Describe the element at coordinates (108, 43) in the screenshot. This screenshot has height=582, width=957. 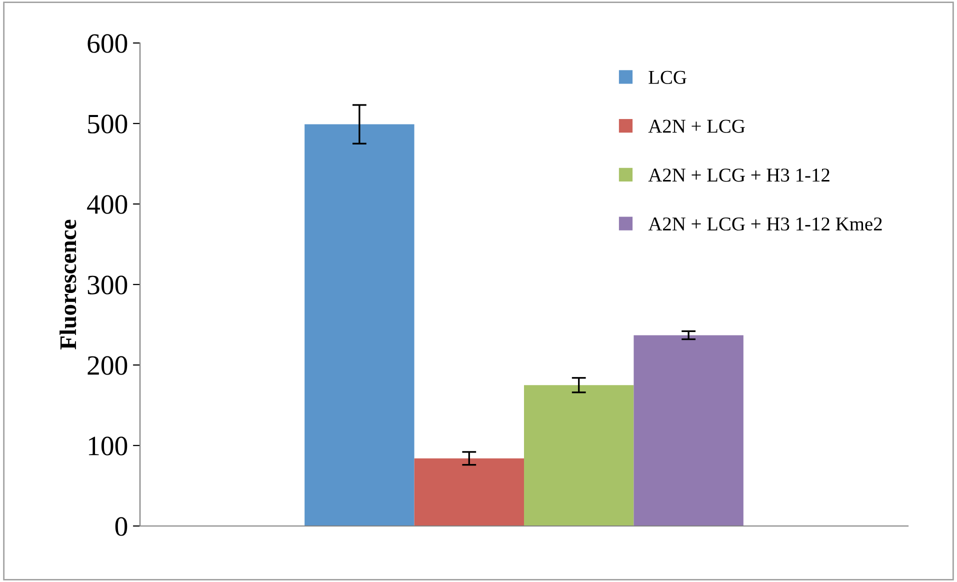
I see `y-tick-label: 600` at that location.